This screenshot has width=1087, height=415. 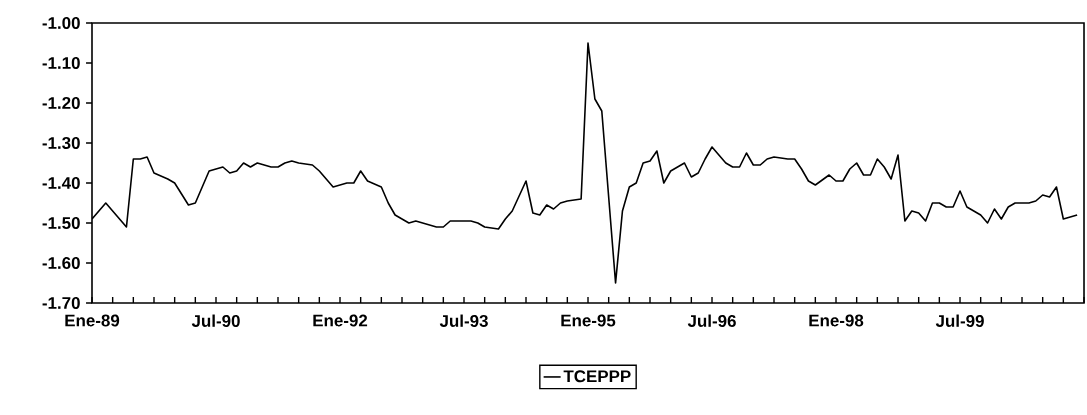 What do you see at coordinates (836, 320) in the screenshot?
I see `x-tick-label: Ene-98` at bounding box center [836, 320].